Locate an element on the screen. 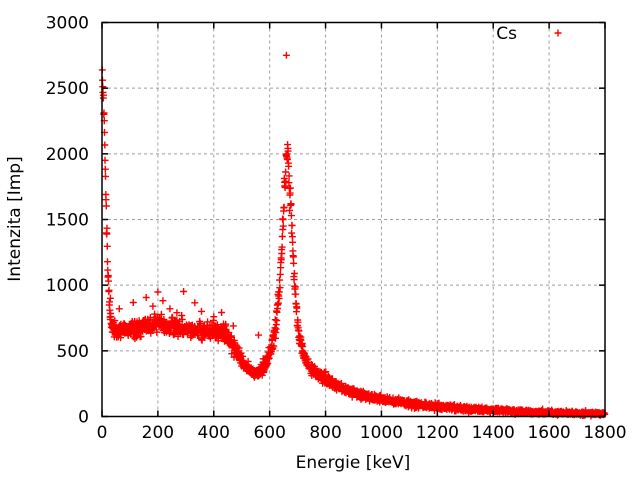 The width and height of the screenshot is (640, 480). x-axis-tick-labels: 0 200 400 600 800 1000 1200 1400 1600 1800 is located at coordinates (362, 433).